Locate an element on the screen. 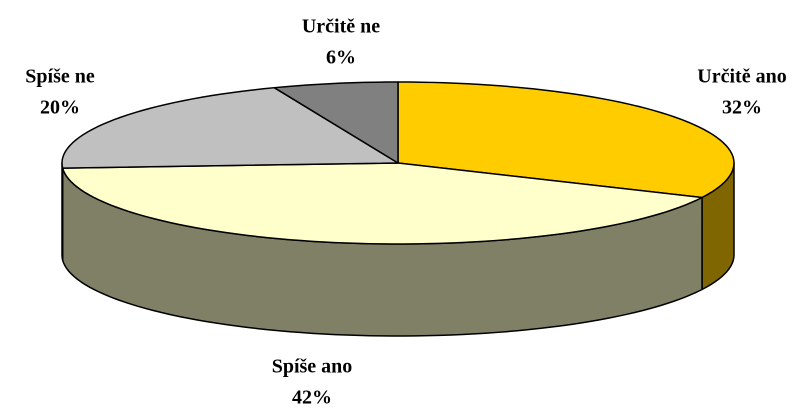  slice-label: Spíše ne is located at coordinates (60, 77).